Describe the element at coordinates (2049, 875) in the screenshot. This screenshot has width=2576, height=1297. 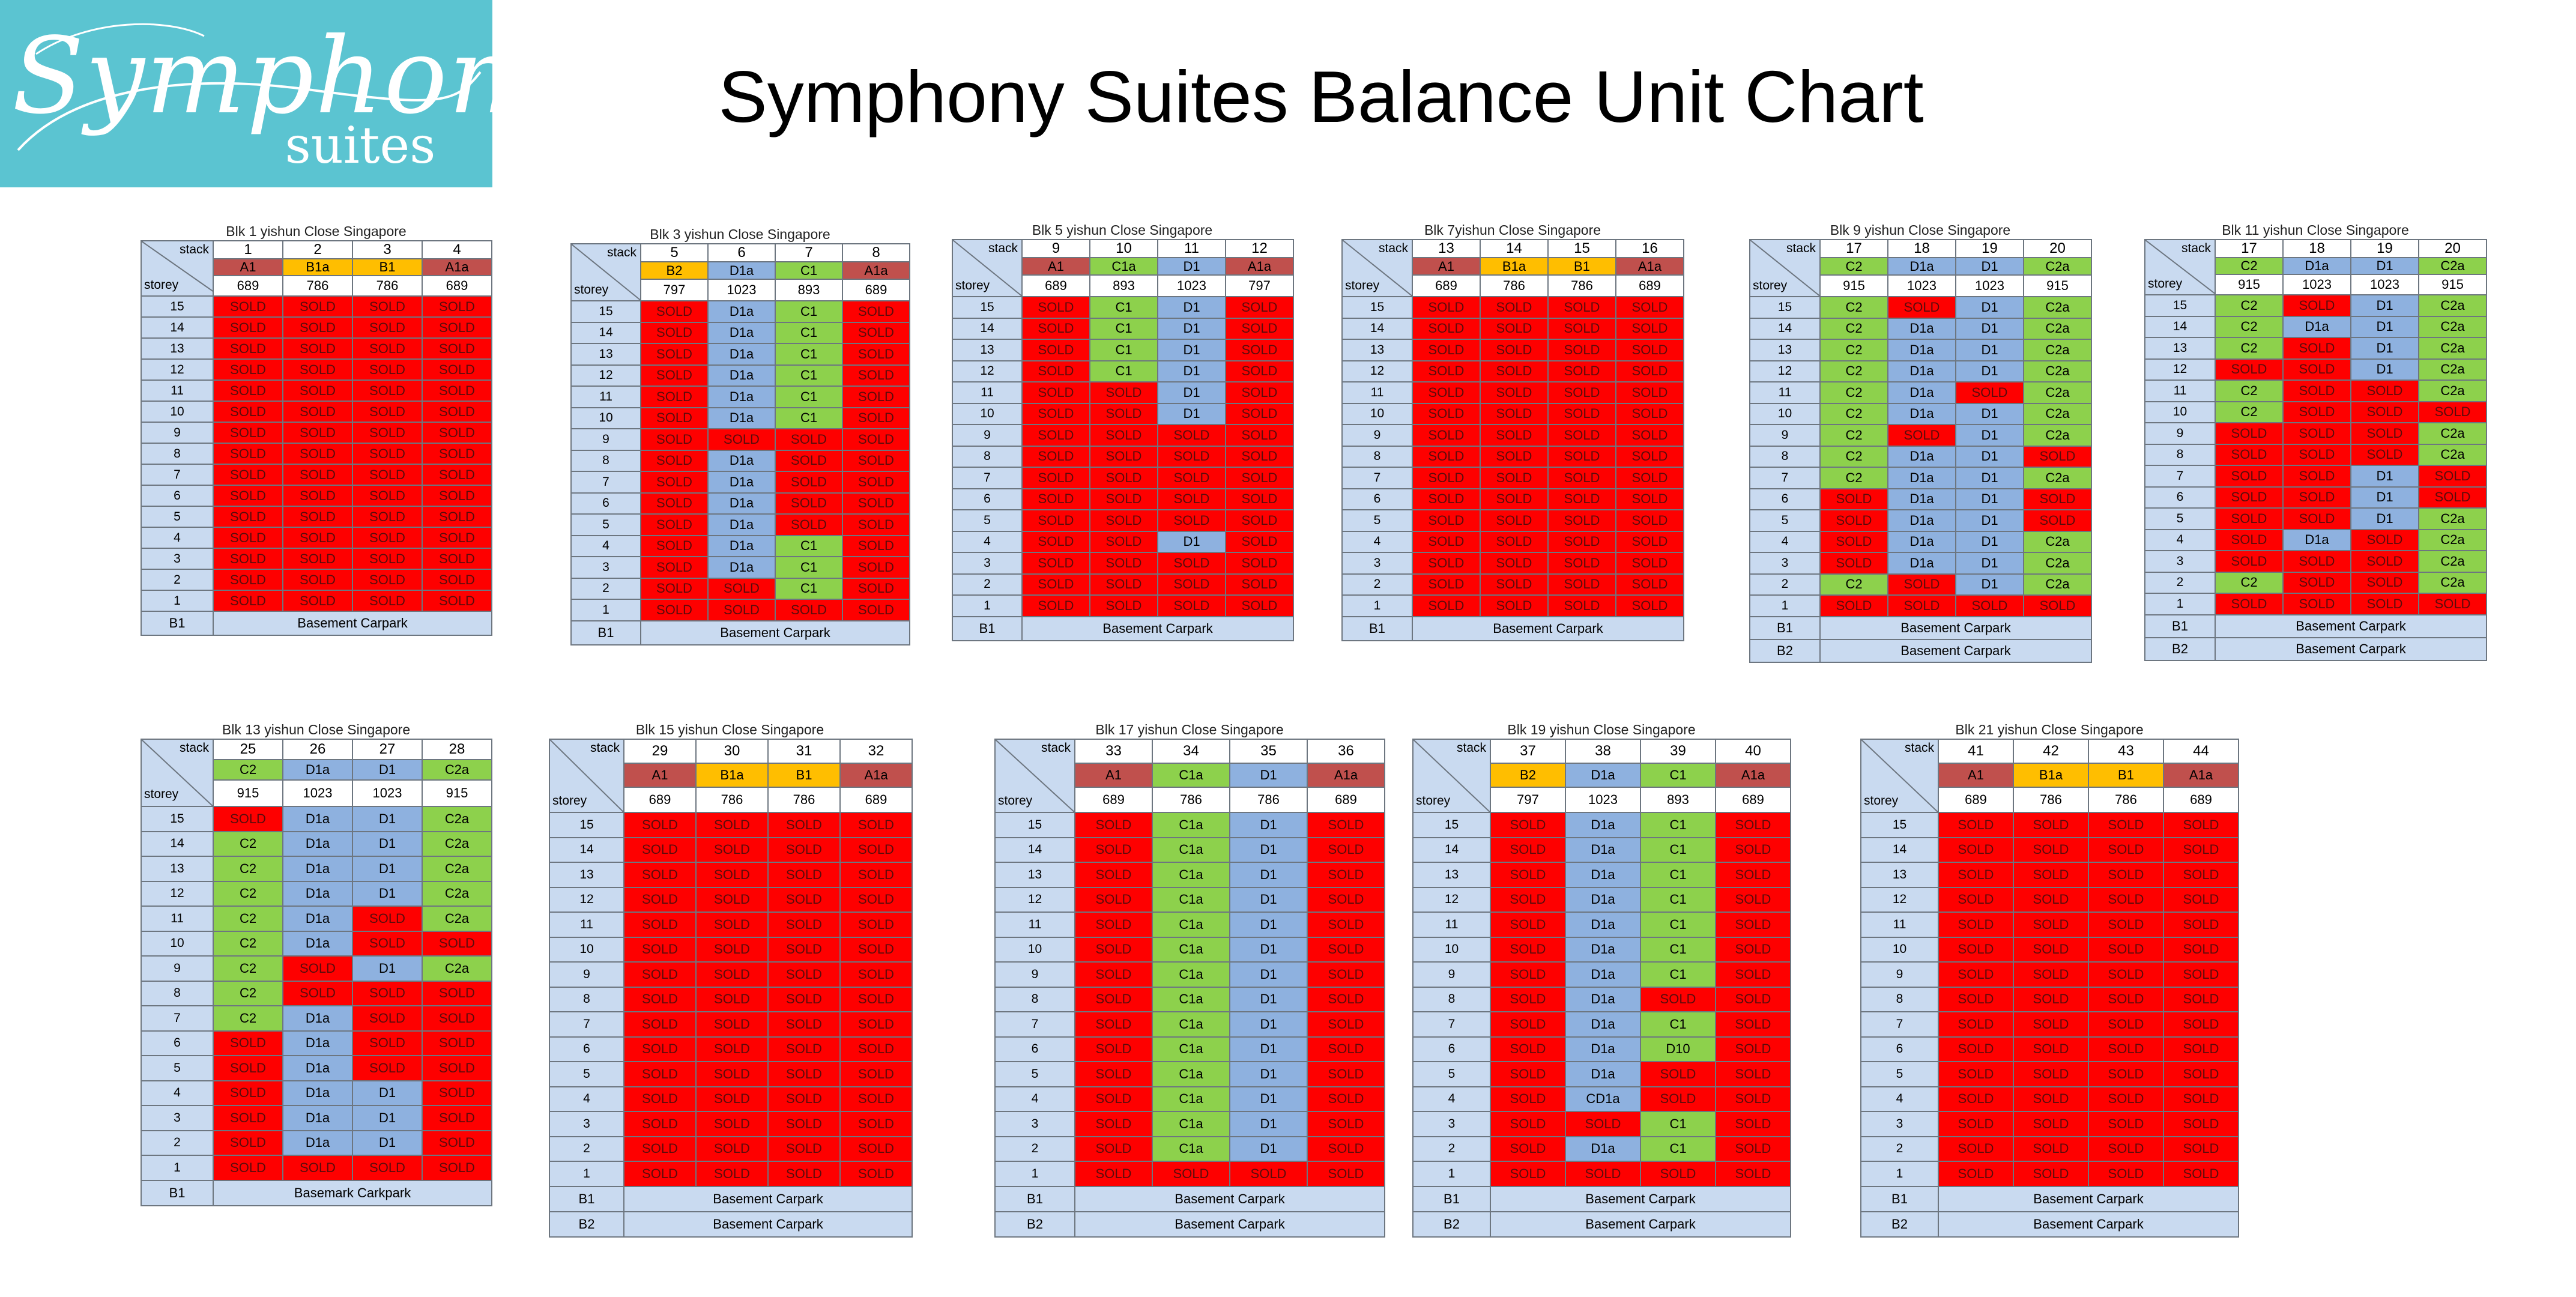
I see `storey-row: 13 SOLD SOLD SOLD SOLD` at that location.